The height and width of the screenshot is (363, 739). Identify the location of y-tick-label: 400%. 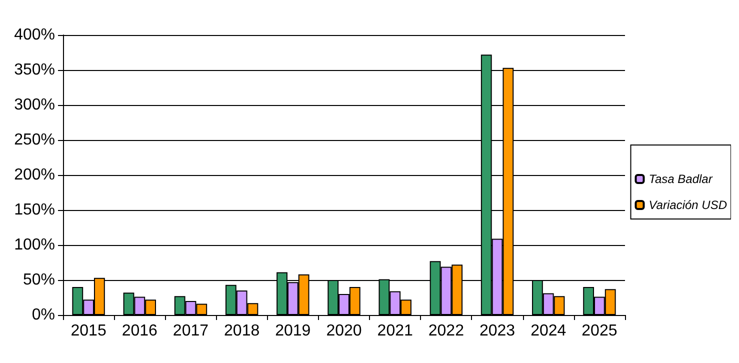
(34, 35).